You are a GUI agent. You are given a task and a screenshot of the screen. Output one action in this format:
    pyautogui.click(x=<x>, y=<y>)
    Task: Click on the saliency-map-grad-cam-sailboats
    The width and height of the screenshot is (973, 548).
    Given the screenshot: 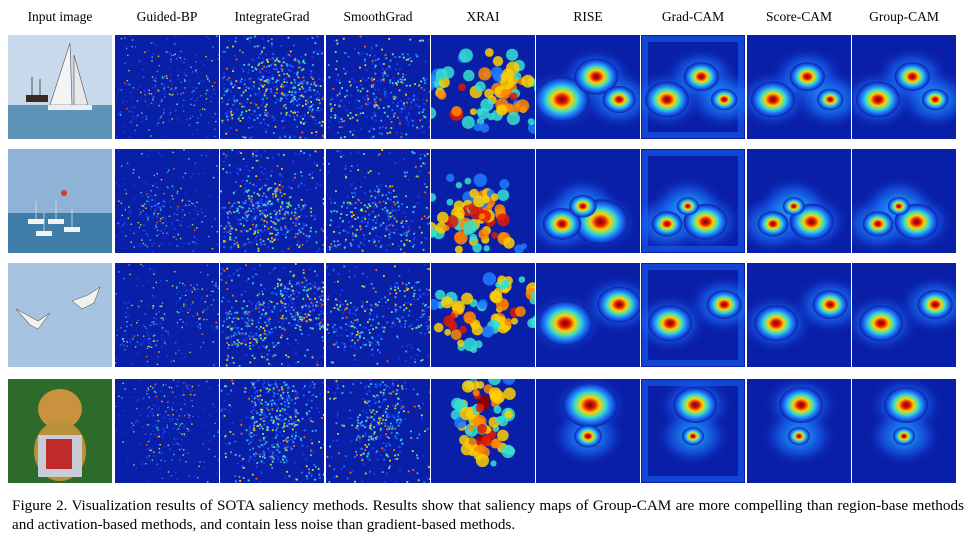 What is the action you would take?
    pyautogui.click(x=693, y=87)
    